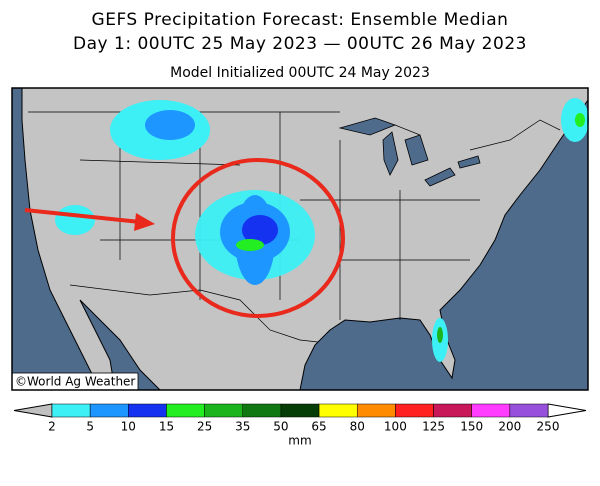 This screenshot has width=600, height=486. What do you see at coordinates (433, 427) in the screenshot?
I see `tick-label: 125` at bounding box center [433, 427].